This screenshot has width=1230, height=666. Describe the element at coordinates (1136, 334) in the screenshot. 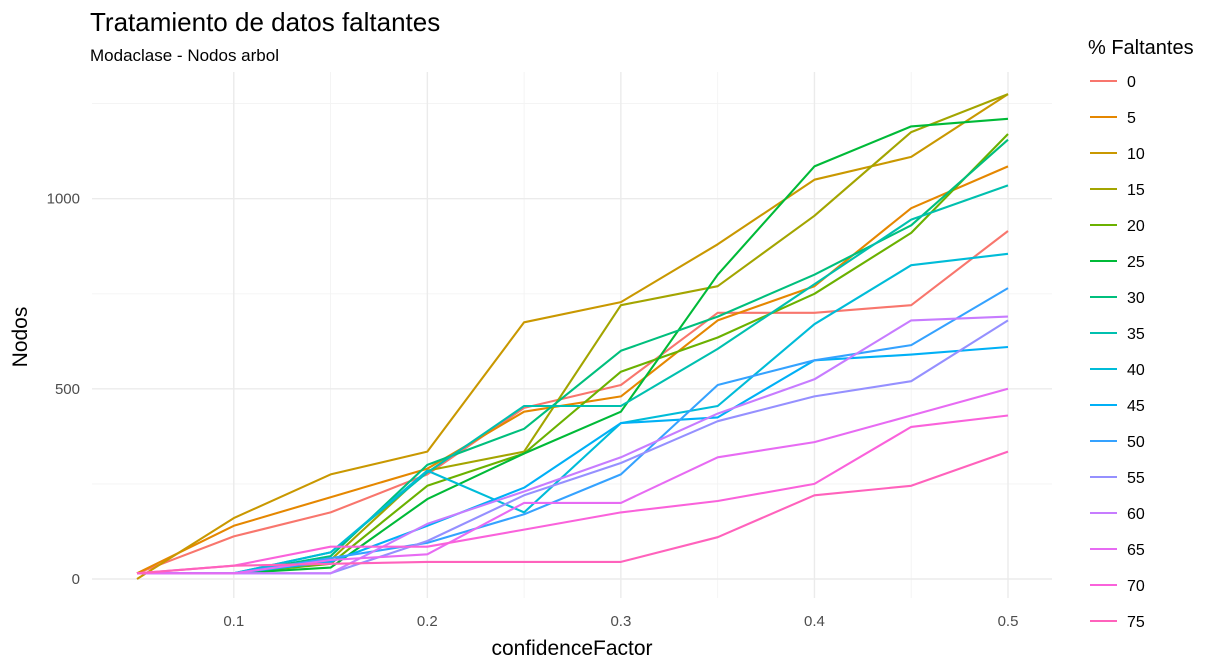

I see `legend-label-35: 35` at that location.